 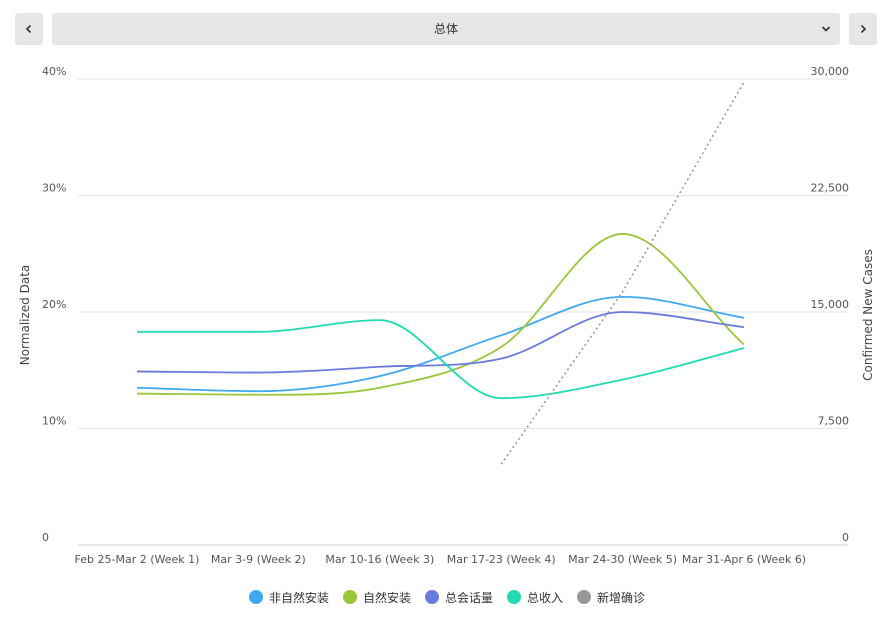 I want to click on y2-axis-title: Confirmed New Cases, so click(x=868, y=315).